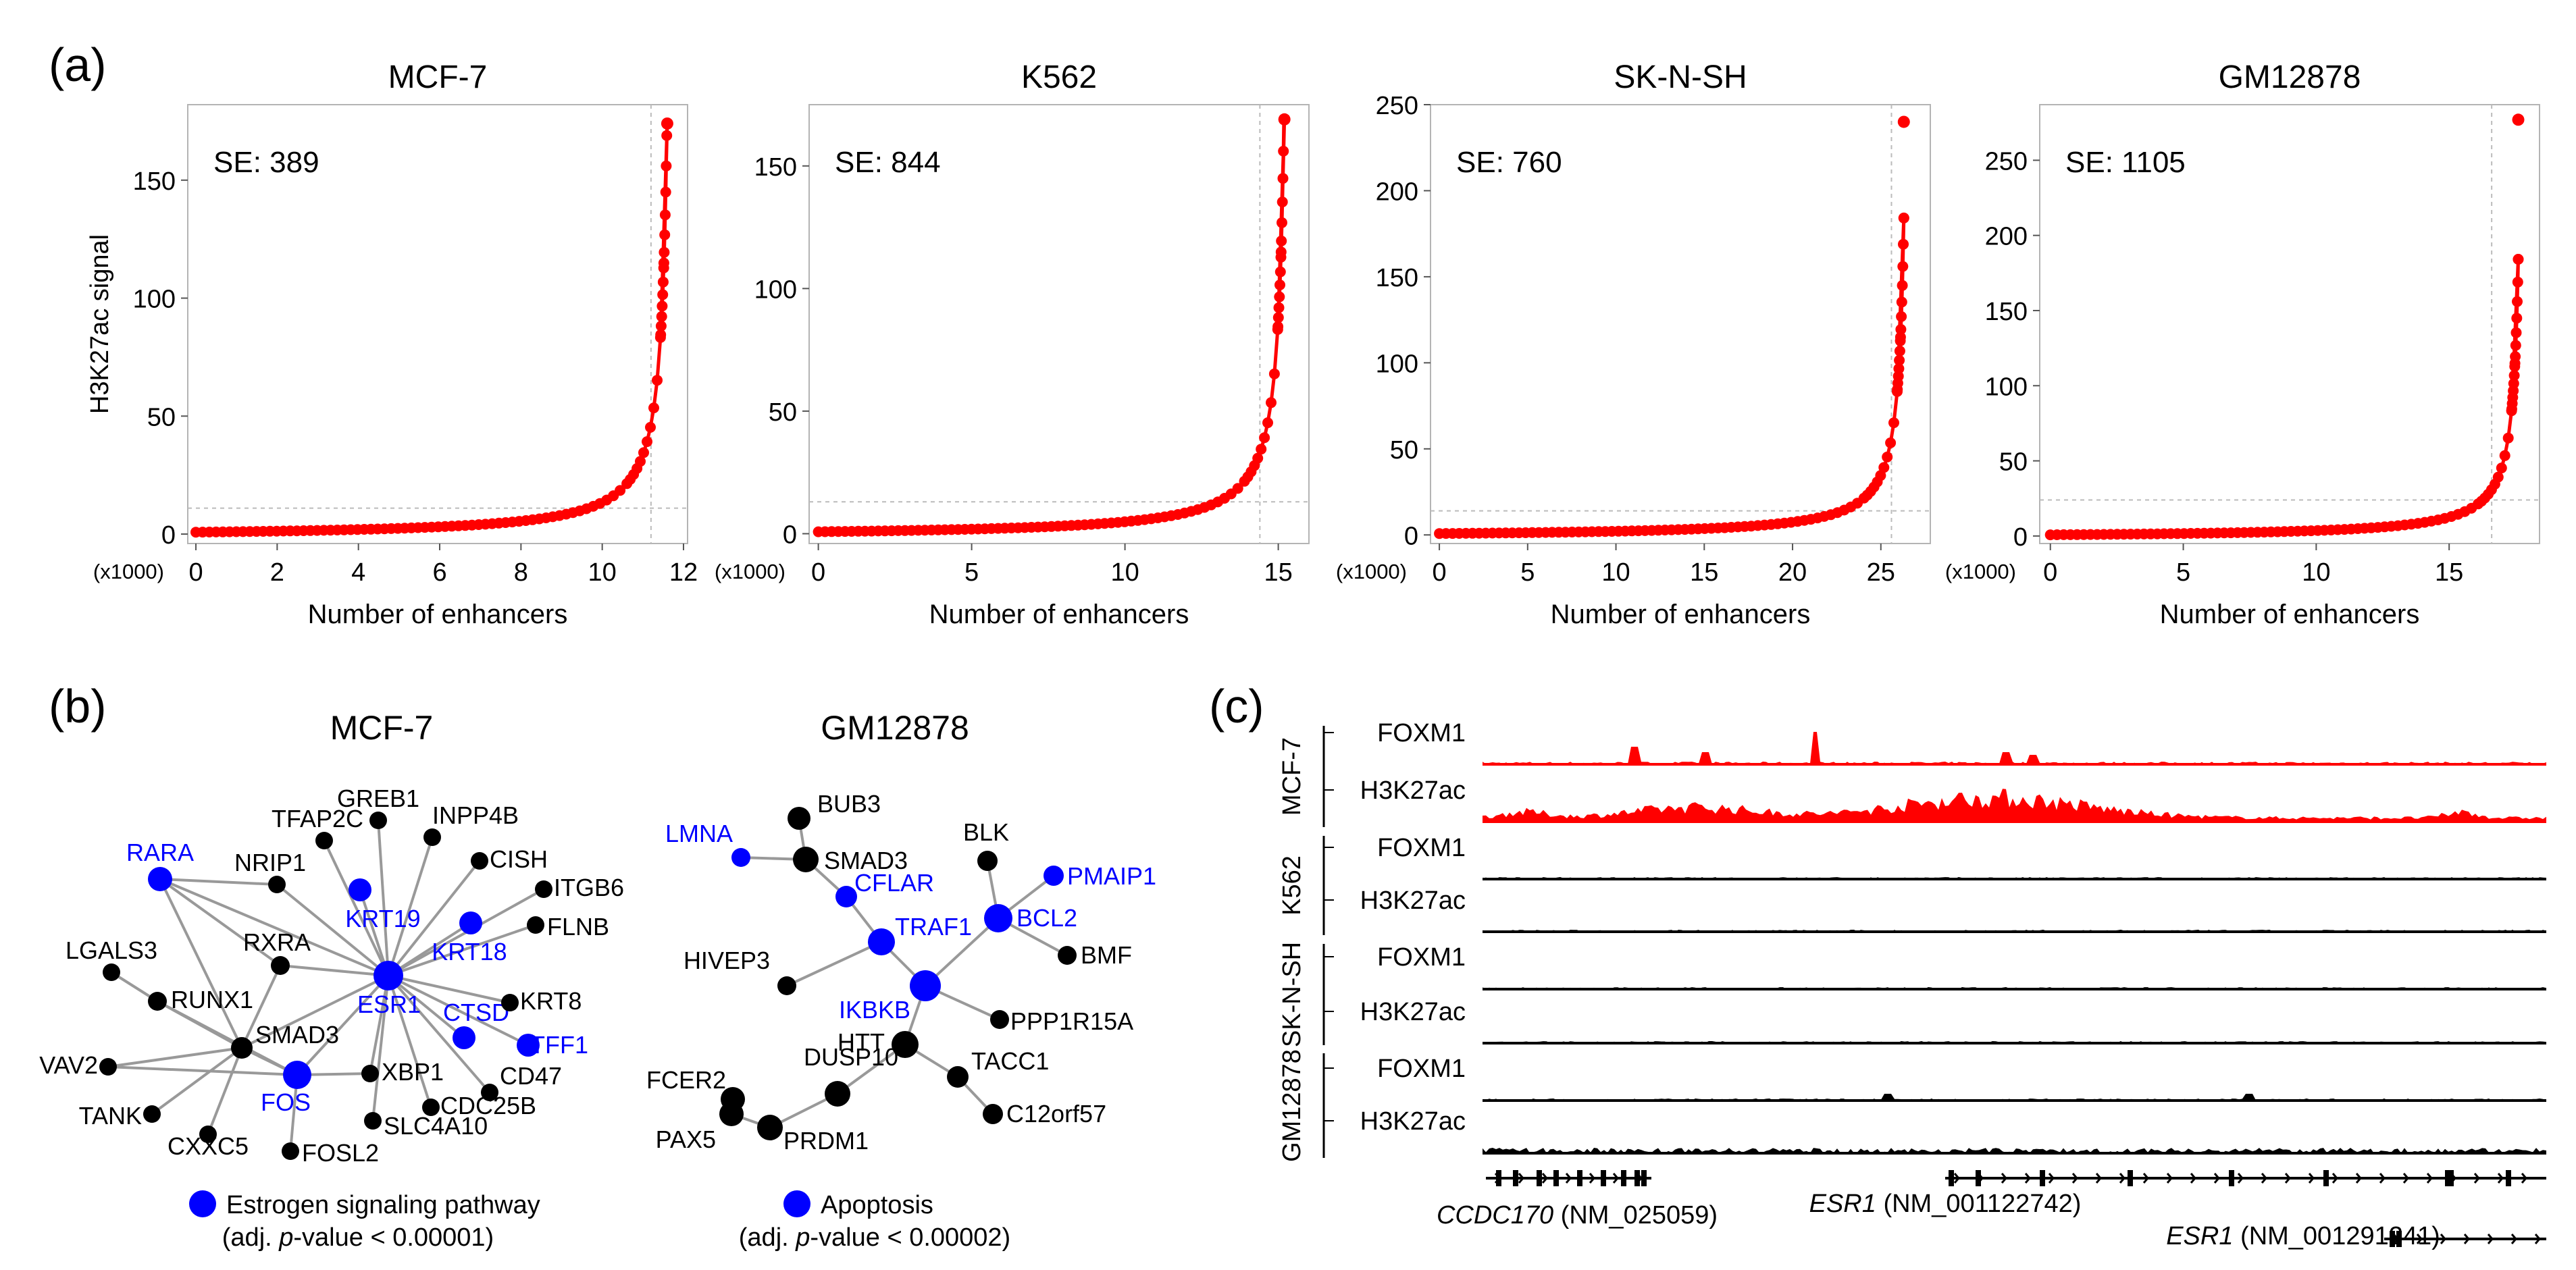 The height and width of the screenshot is (1270, 2576). I want to click on y-axis-label: H3K27ac signal, so click(100, 324).